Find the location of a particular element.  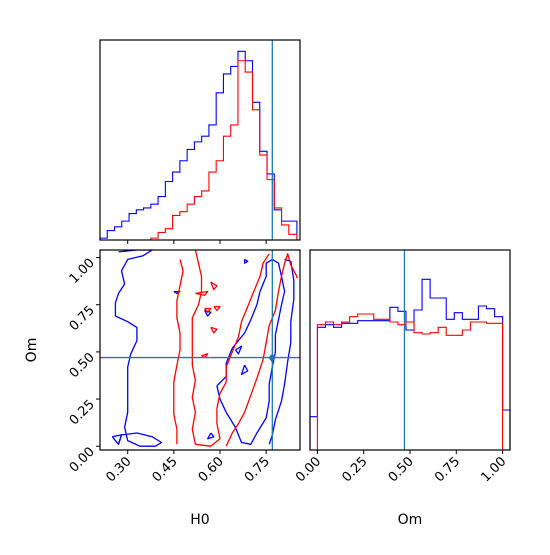

om-axis-label: Om is located at coordinates (32, 350).